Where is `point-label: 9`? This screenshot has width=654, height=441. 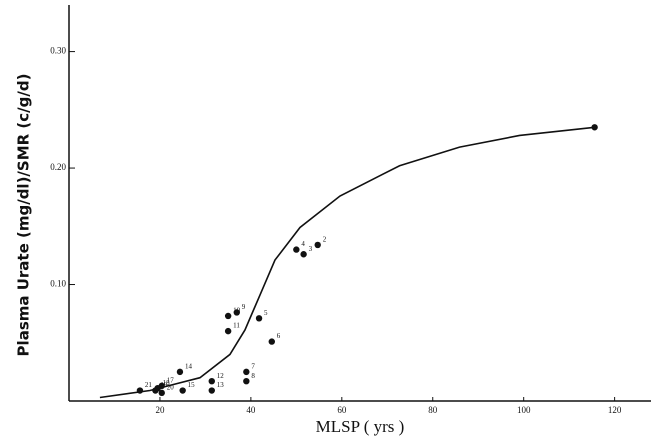
point-label: 9 is located at coordinates (244, 307).